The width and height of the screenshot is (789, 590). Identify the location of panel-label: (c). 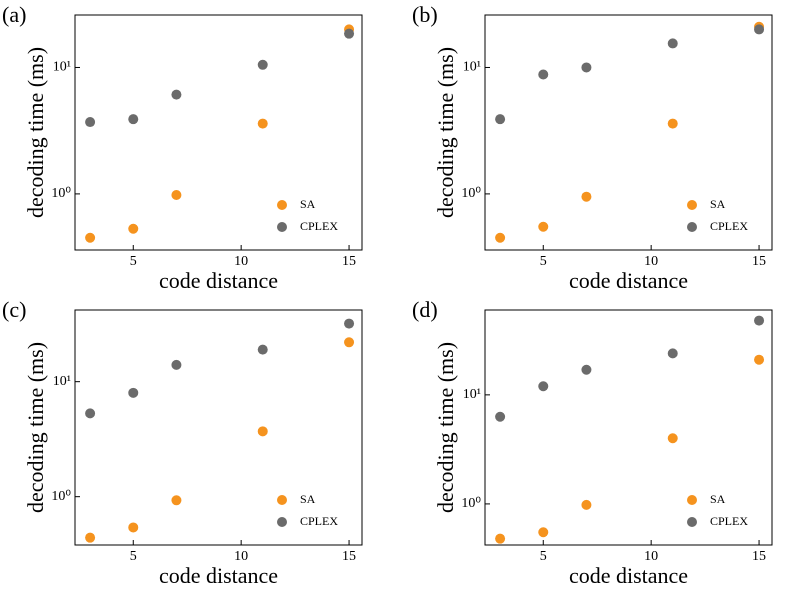
(14, 309).